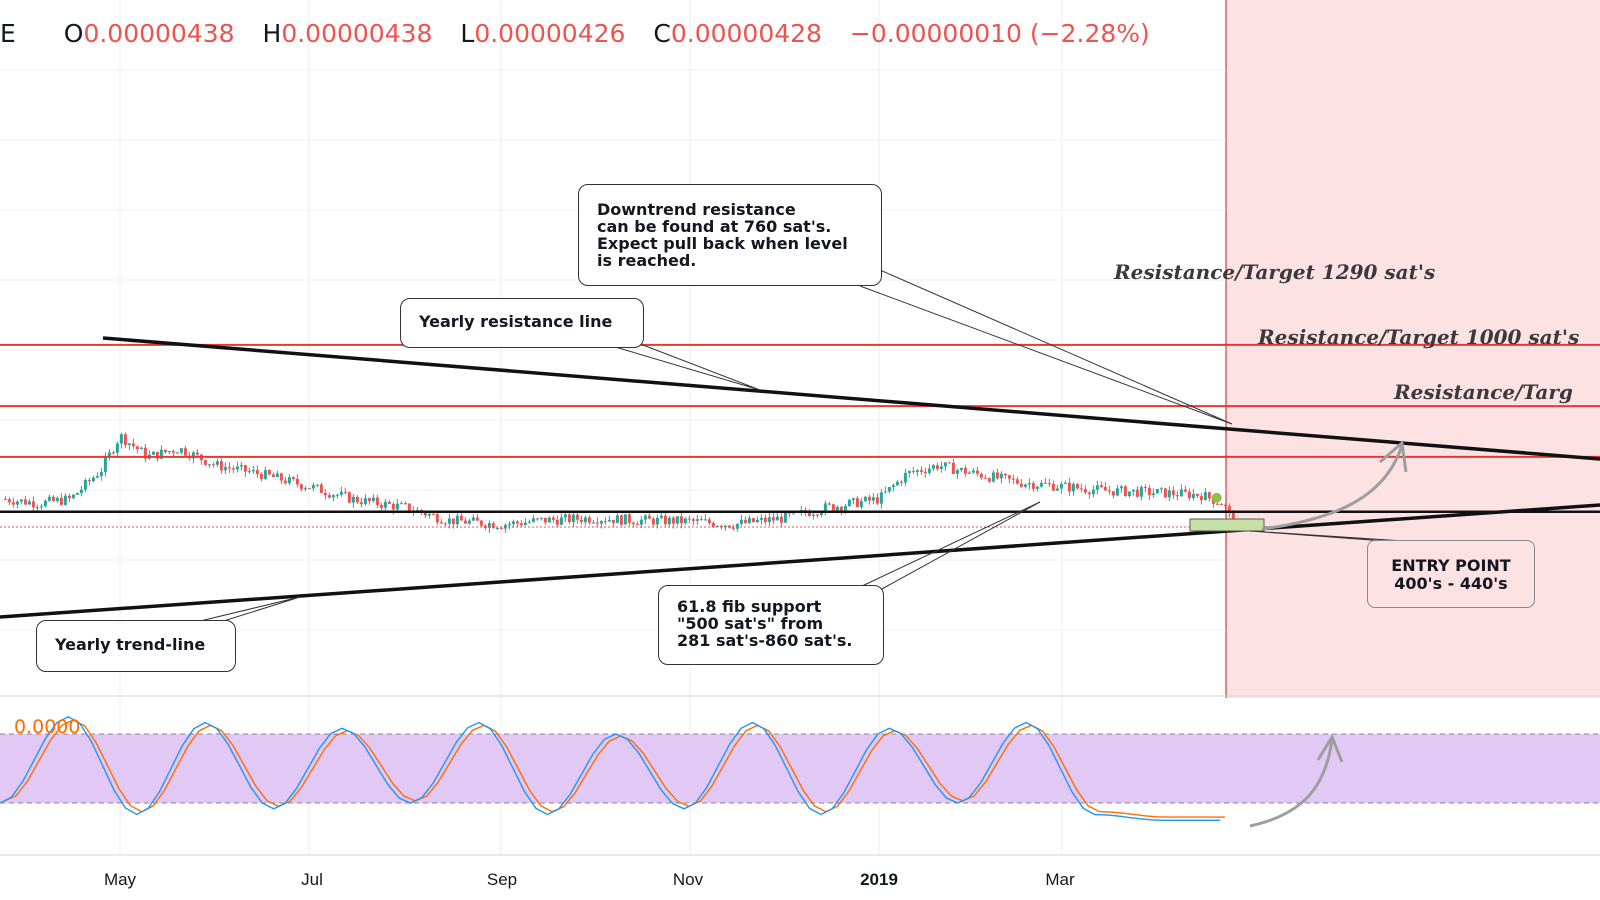 The image size is (1600, 900). Describe the element at coordinates (467, 33) in the screenshot. I see `low-label: L` at that location.